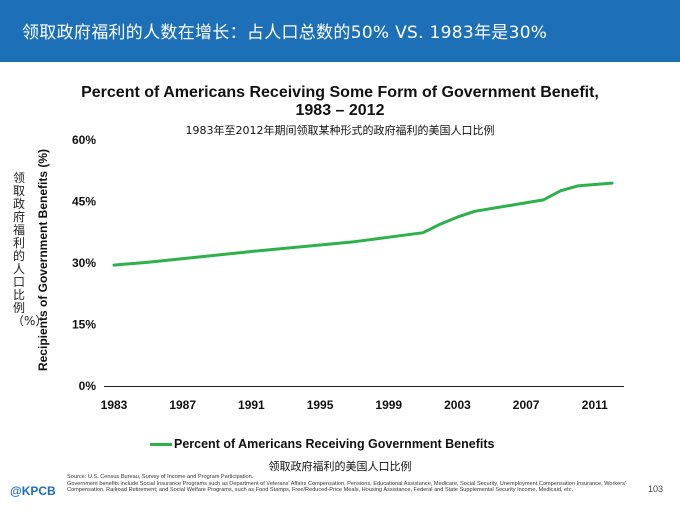 The width and height of the screenshot is (680, 510). What do you see at coordinates (355, 405) in the screenshot?
I see `x-tick-labels: 1983 1987 1991 1995 1999 2003 2007 2011` at bounding box center [355, 405].